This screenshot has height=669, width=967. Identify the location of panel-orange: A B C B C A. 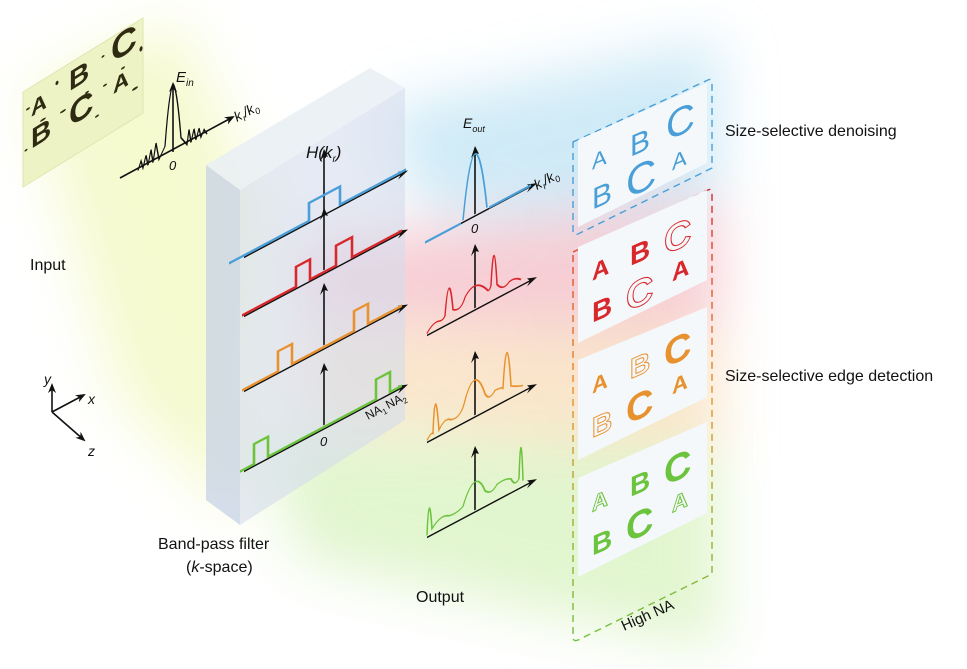
(642, 383).